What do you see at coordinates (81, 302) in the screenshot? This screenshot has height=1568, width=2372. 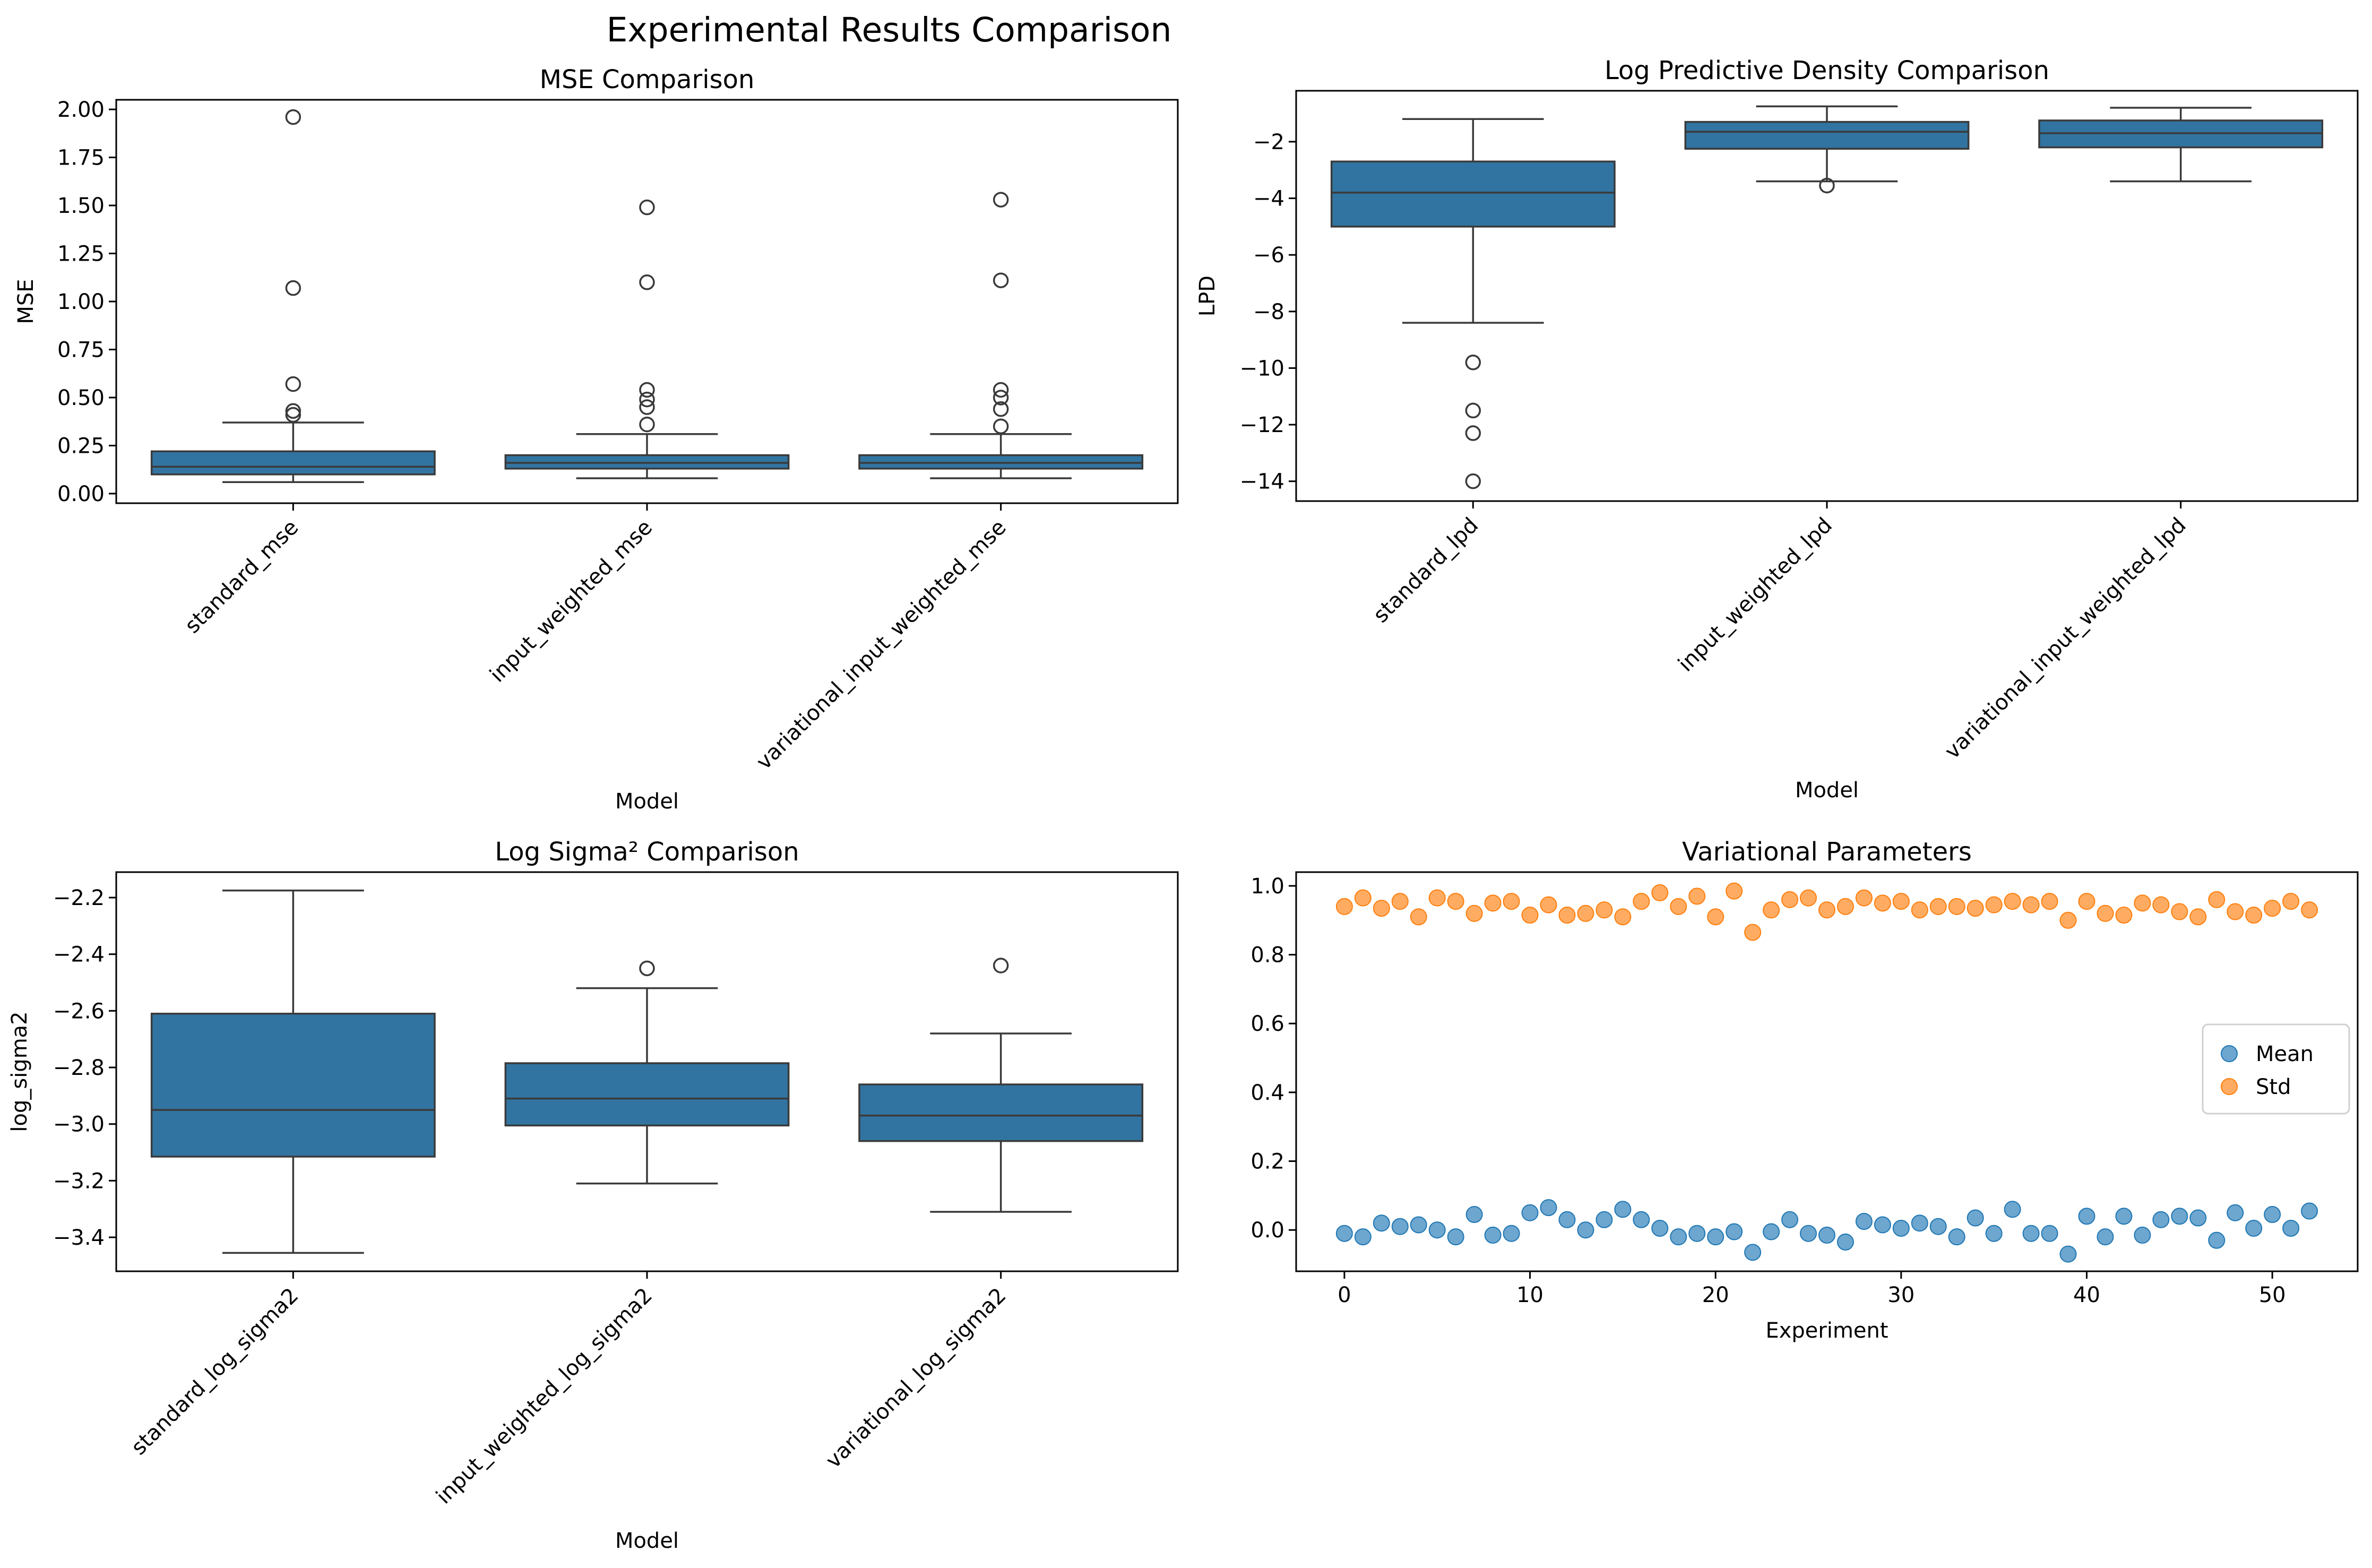 I see `mse-y-tick-label: 1.00` at bounding box center [81, 302].